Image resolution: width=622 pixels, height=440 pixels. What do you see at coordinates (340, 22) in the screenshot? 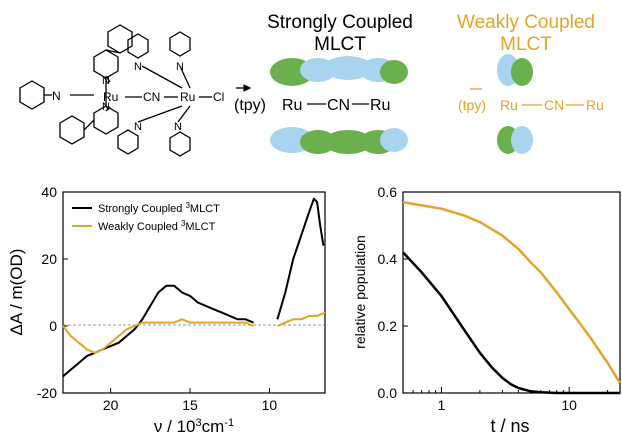
I see `strong-title: Strongly Coupled` at bounding box center [340, 22].